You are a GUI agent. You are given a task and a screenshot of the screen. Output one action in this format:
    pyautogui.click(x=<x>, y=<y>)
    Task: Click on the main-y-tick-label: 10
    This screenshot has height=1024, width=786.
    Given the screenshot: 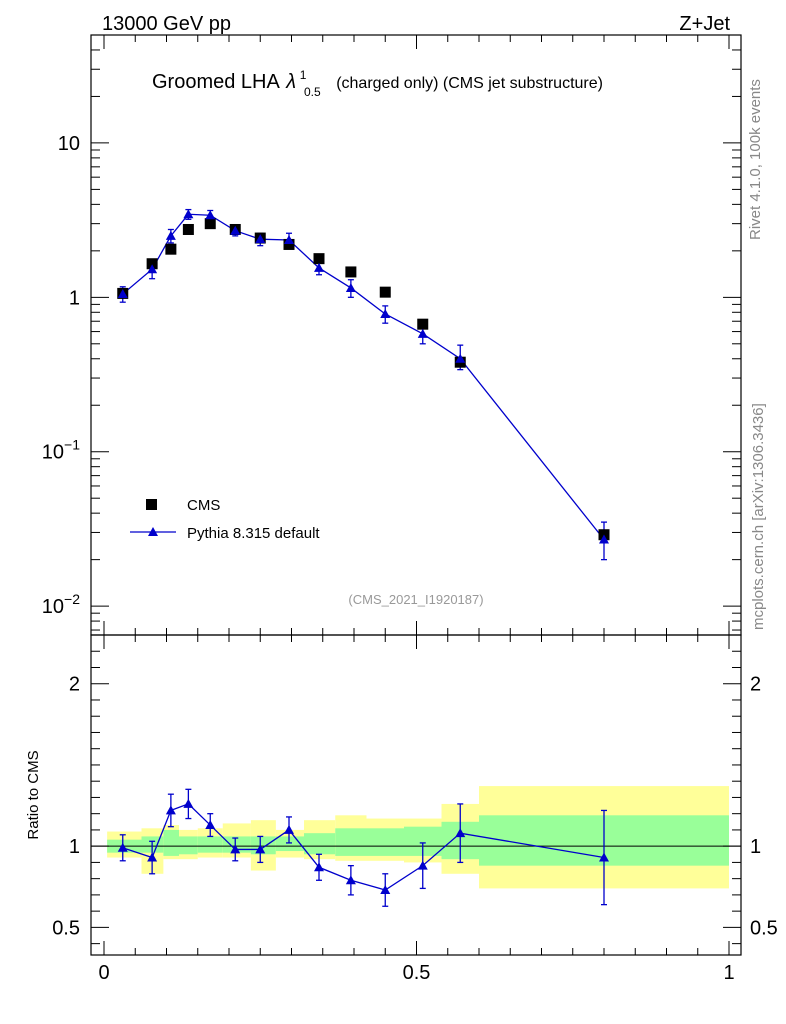 What is the action you would take?
    pyautogui.click(x=69, y=144)
    